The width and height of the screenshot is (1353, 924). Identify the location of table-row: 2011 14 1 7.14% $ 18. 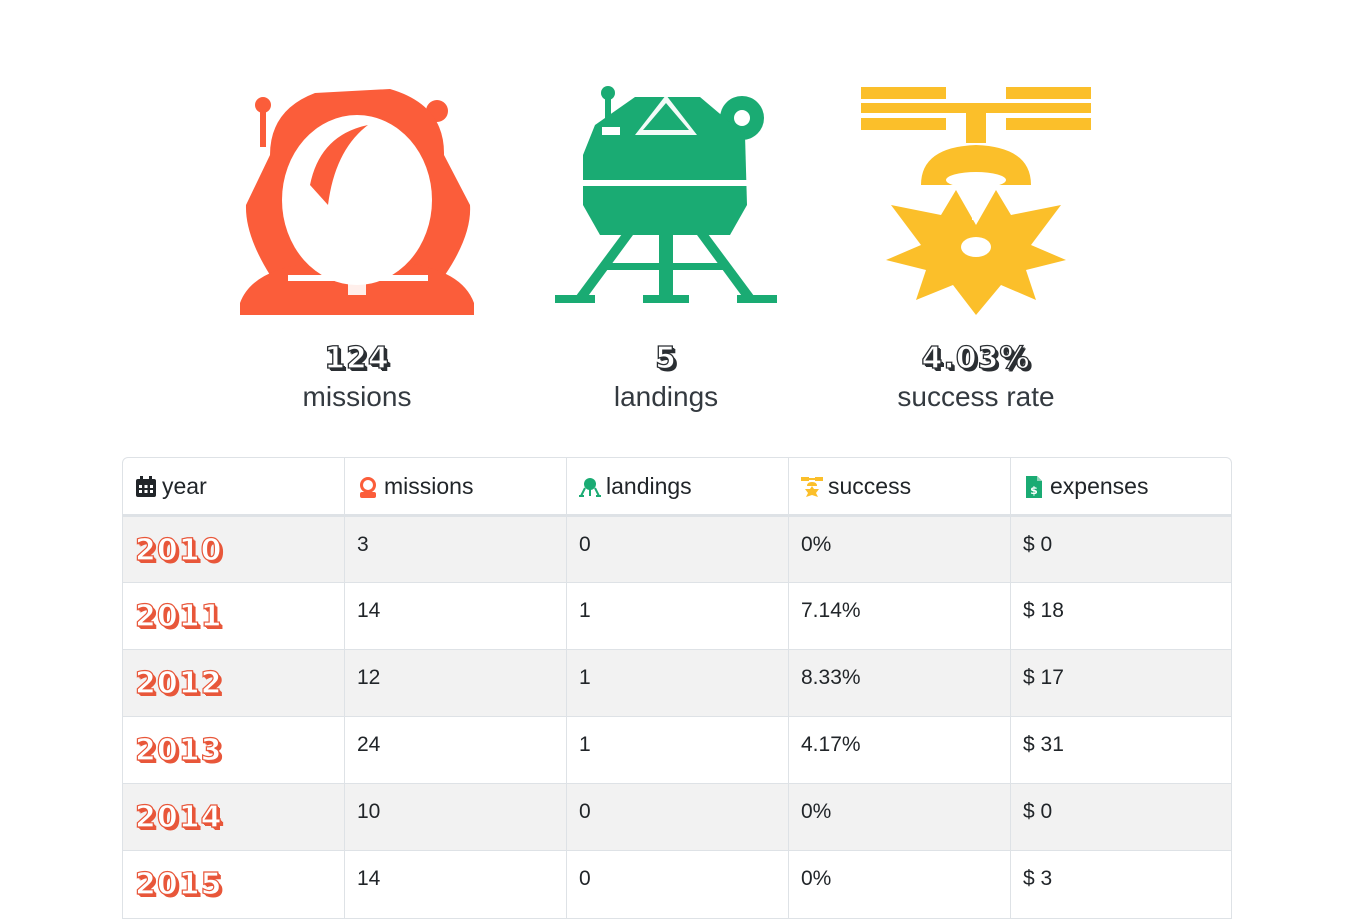
(677, 616).